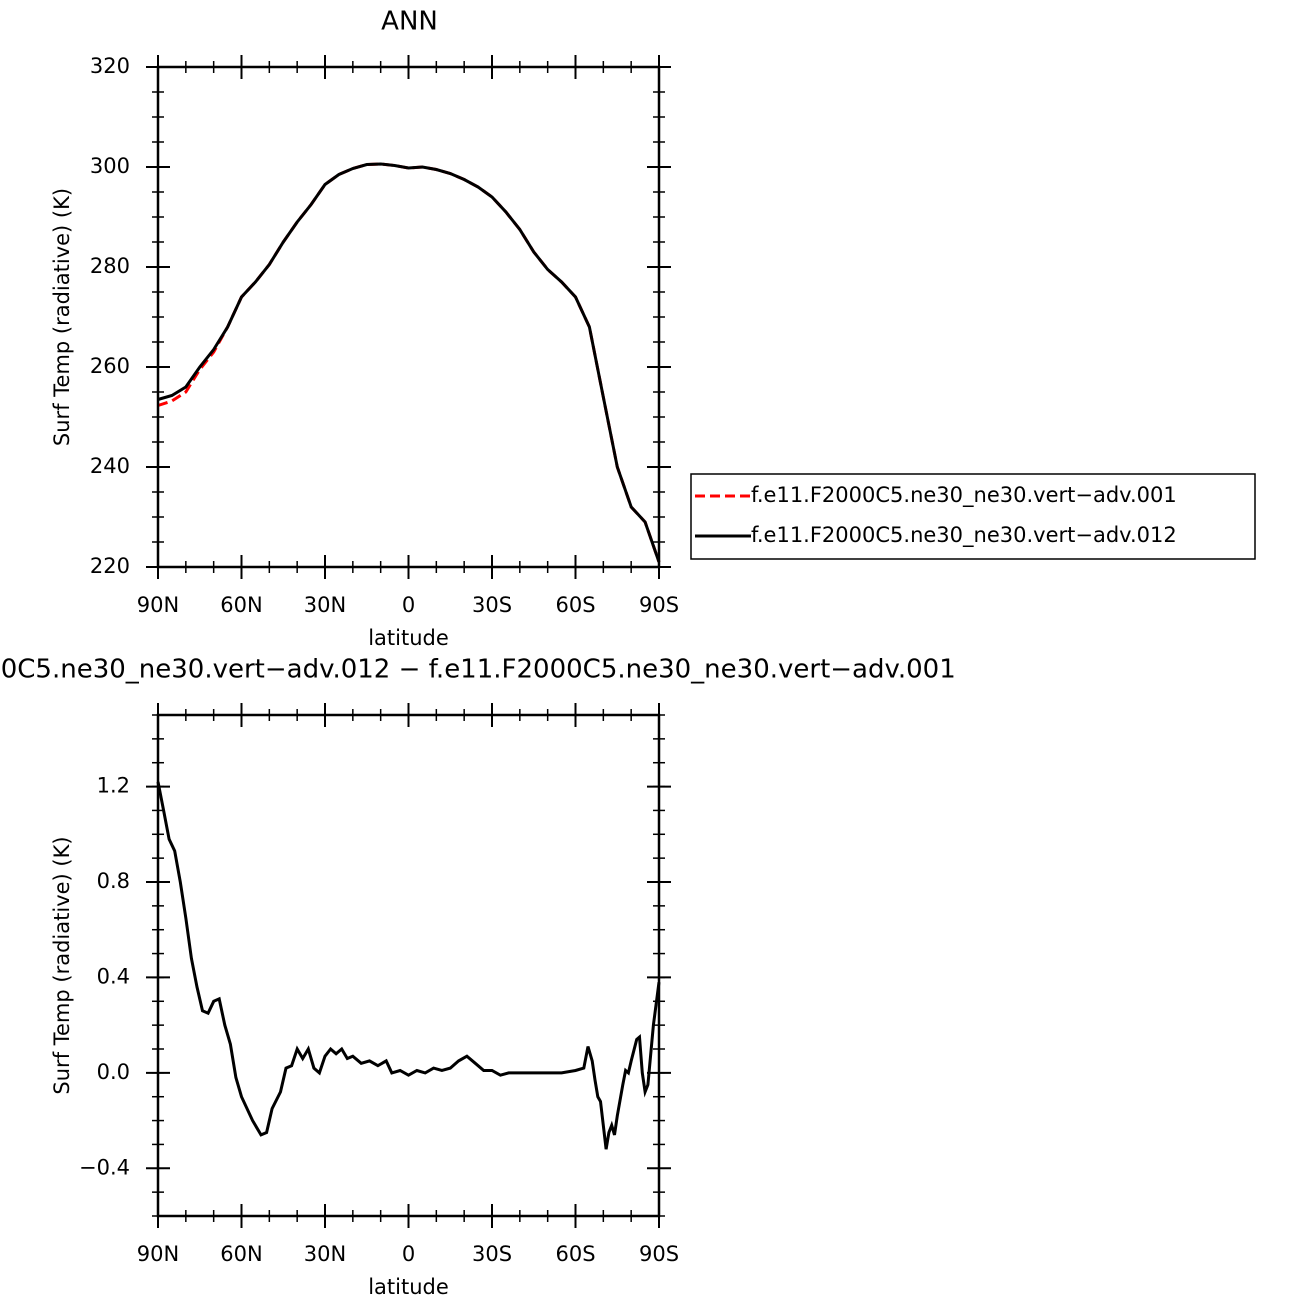 This screenshot has height=1308, width=1305. I want to click on y-tick-label: 0.8, so click(113, 881).